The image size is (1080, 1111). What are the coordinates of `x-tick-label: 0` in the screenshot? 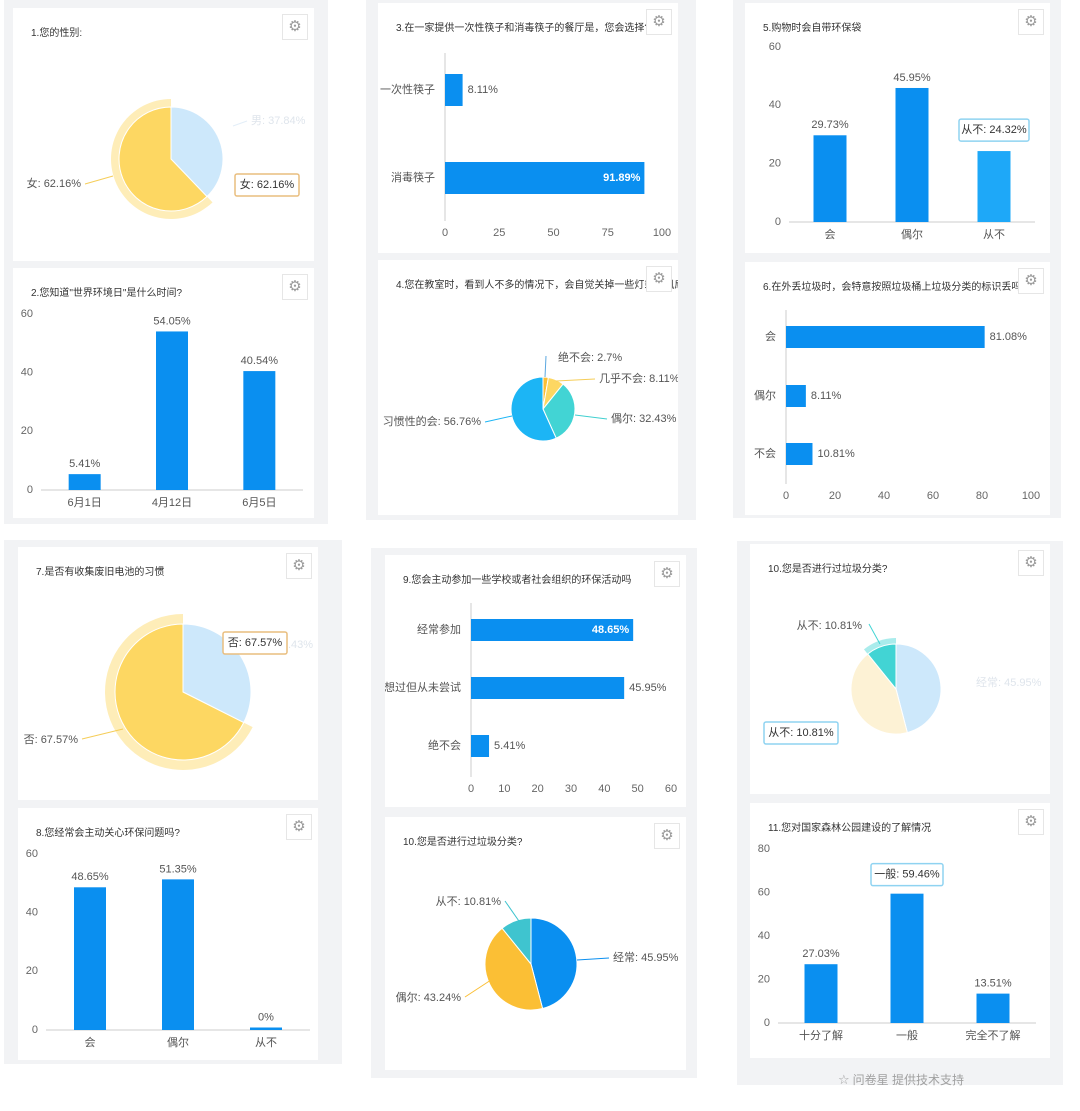 It's located at (445, 233).